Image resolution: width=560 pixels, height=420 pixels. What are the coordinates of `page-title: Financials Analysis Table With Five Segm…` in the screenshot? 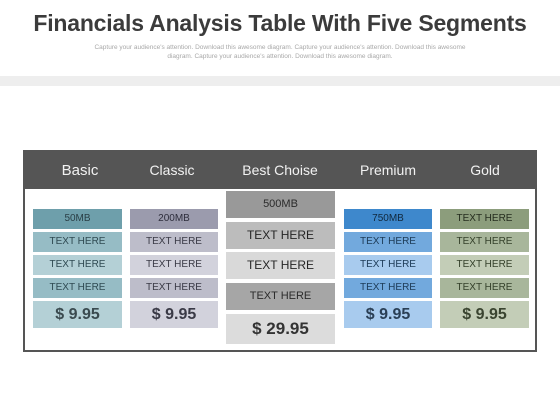 It's located at (280, 23).